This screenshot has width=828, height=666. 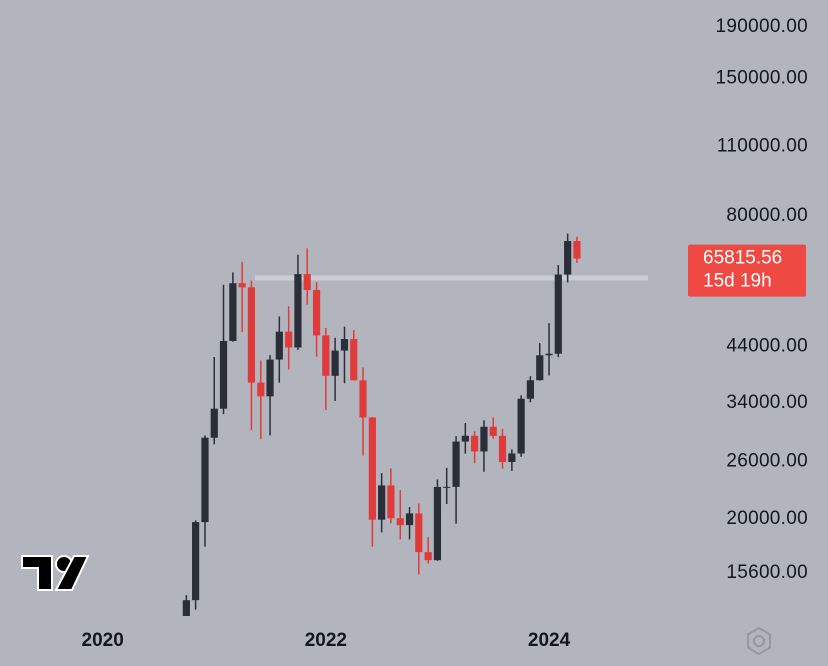 What do you see at coordinates (767, 518) in the screenshot?
I see `y-tick-label: 20000.00` at bounding box center [767, 518].